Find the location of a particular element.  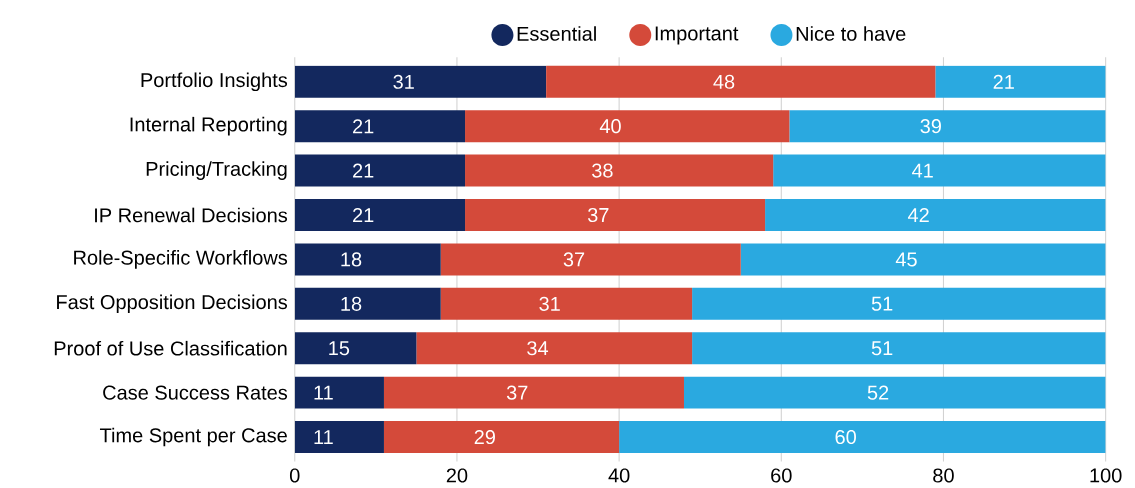

x-tick-label: 40 is located at coordinates (619, 475).